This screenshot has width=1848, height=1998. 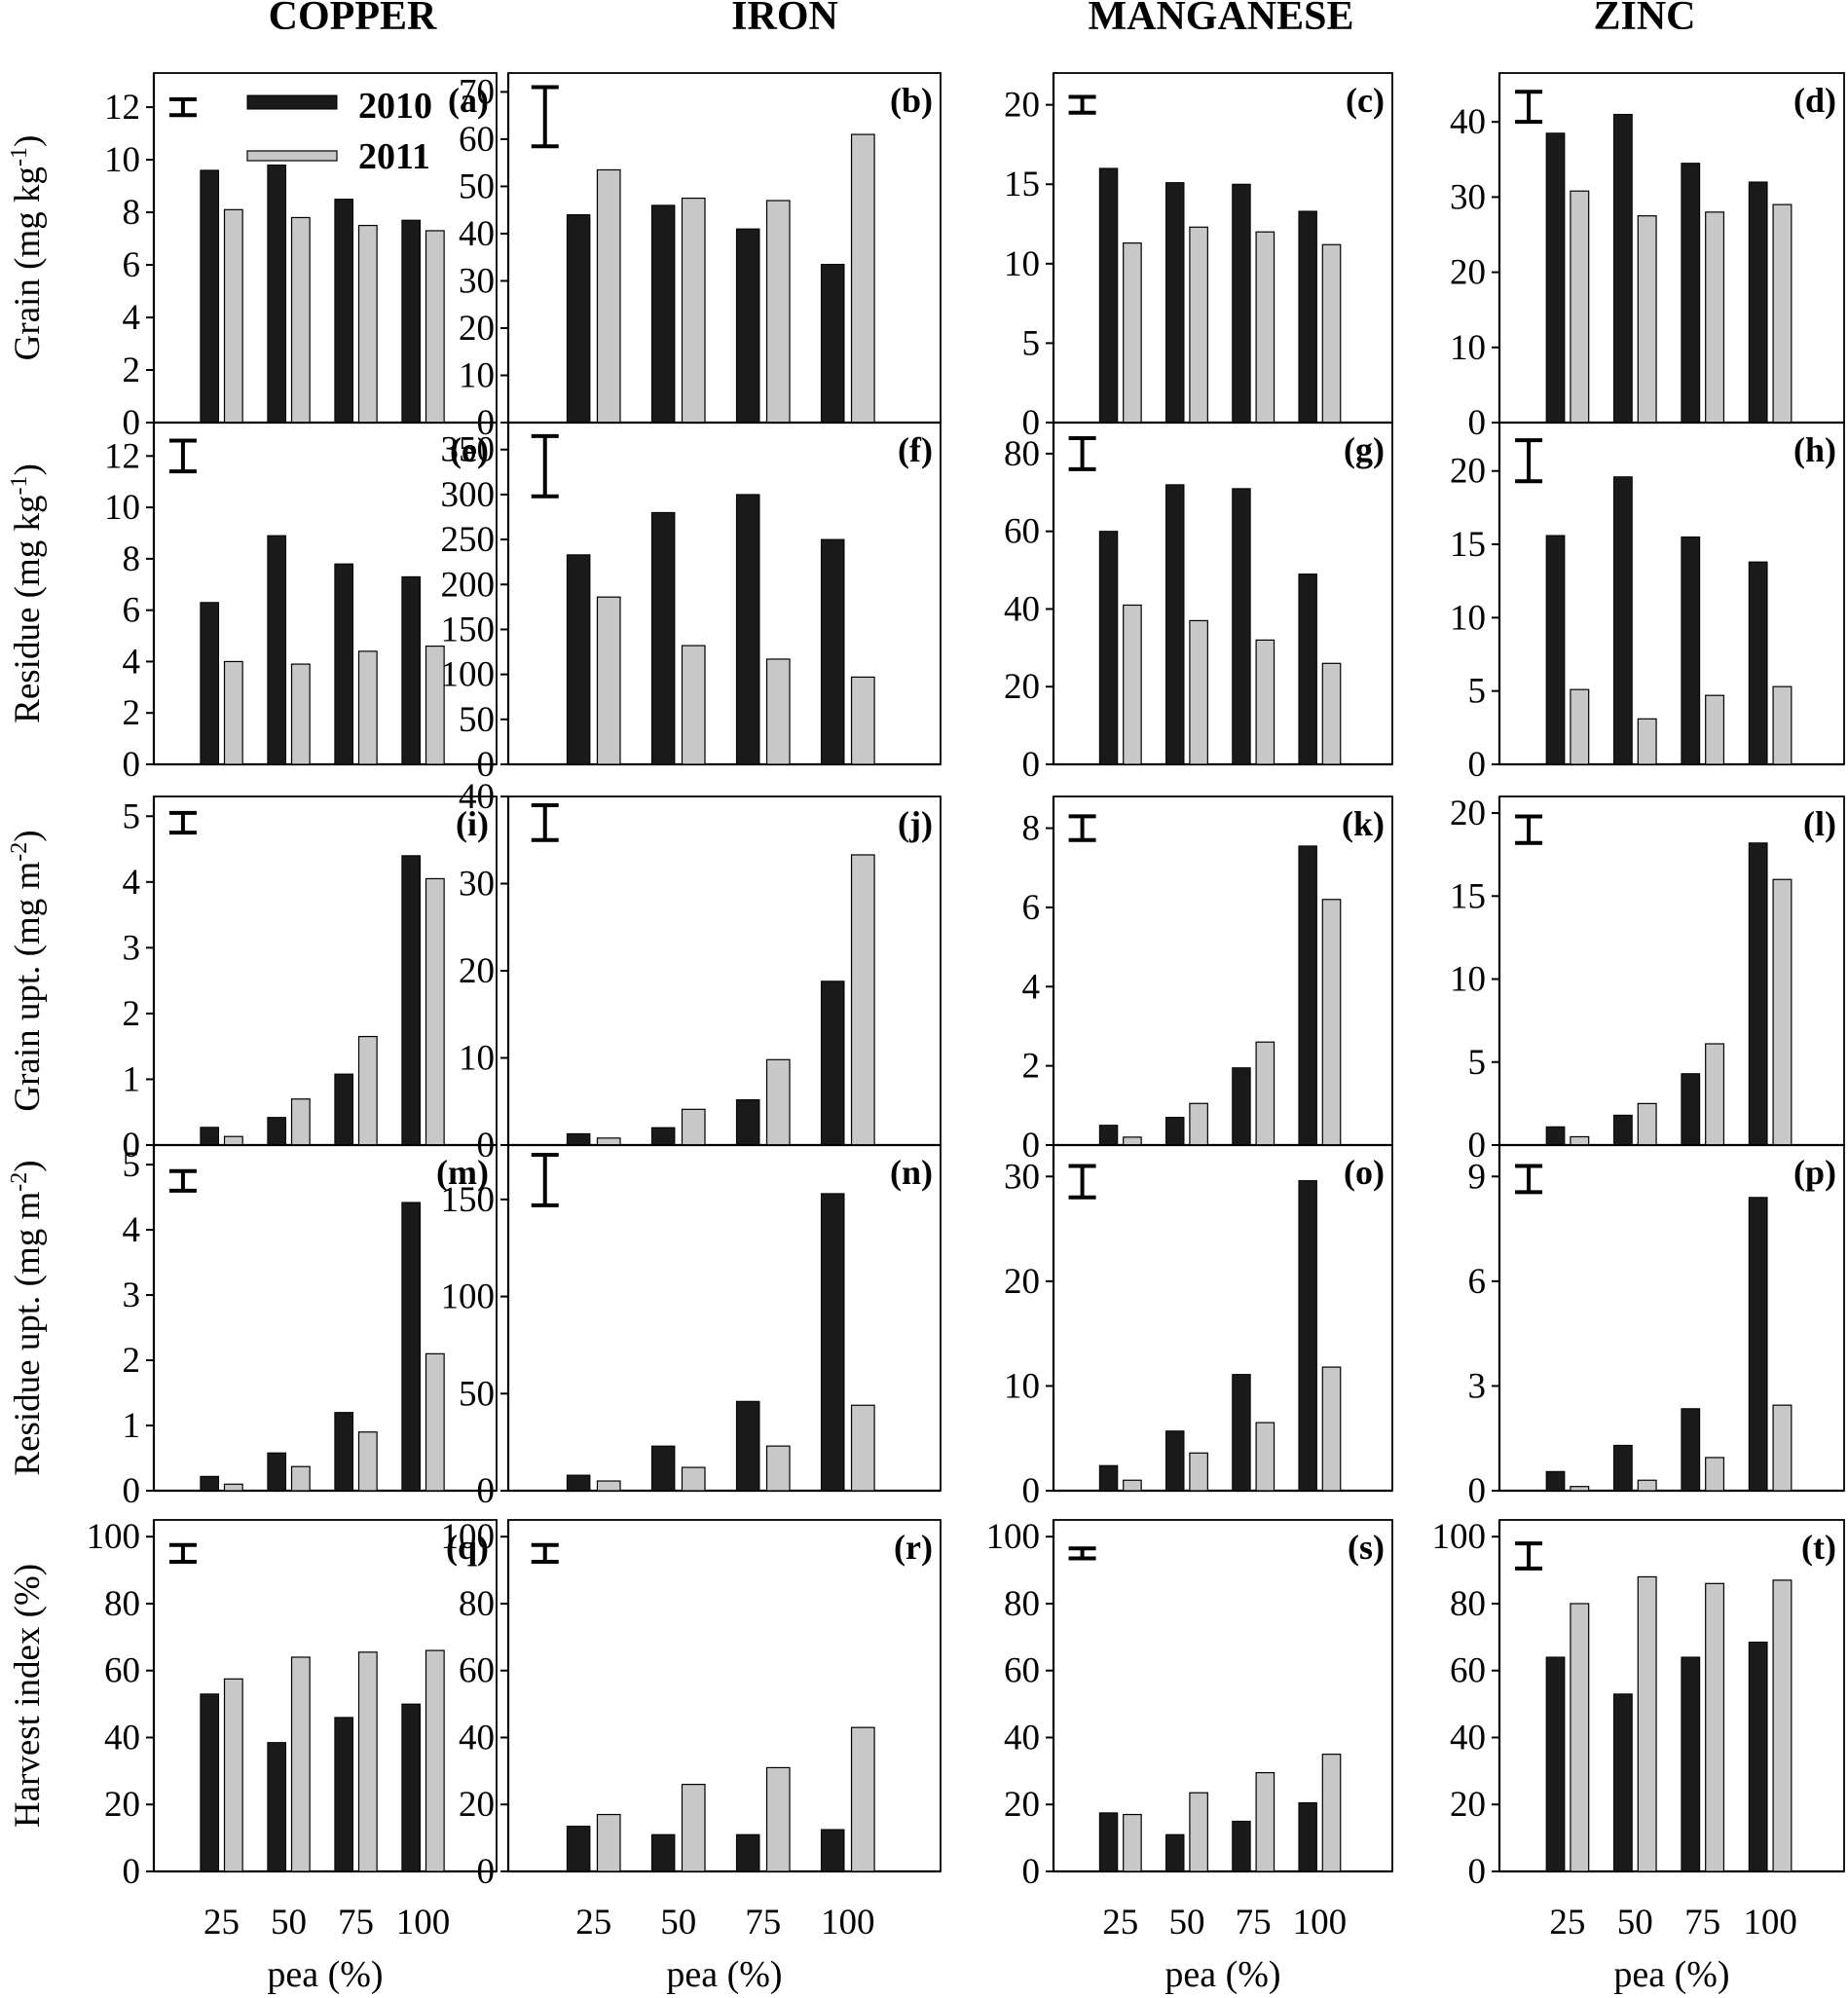 I want to click on row-title-main: Residue upt. (mg m, so click(x=28, y=1334).